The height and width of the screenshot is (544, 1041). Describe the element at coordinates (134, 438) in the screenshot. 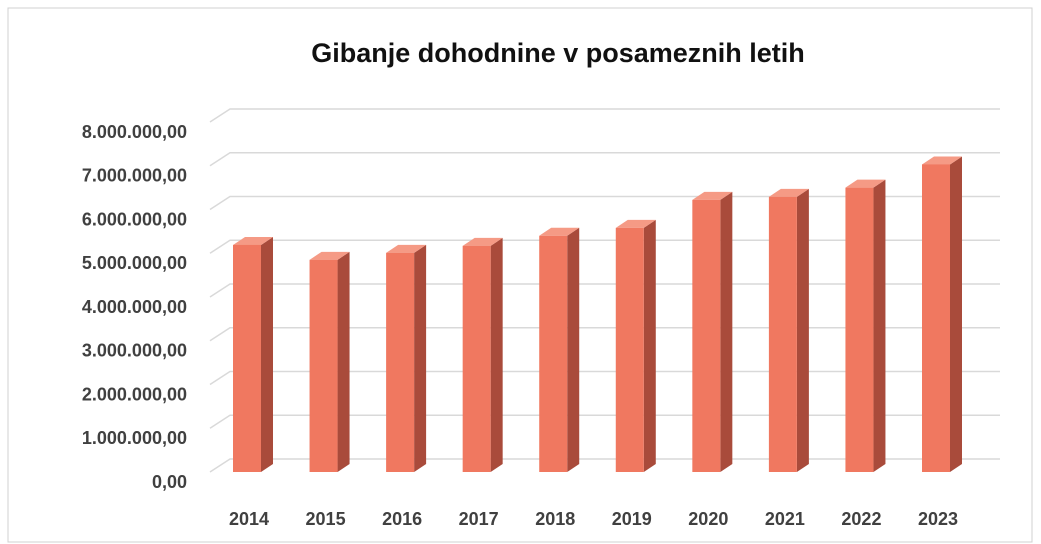

I see `y-tick-label: 1.000.000,00` at that location.